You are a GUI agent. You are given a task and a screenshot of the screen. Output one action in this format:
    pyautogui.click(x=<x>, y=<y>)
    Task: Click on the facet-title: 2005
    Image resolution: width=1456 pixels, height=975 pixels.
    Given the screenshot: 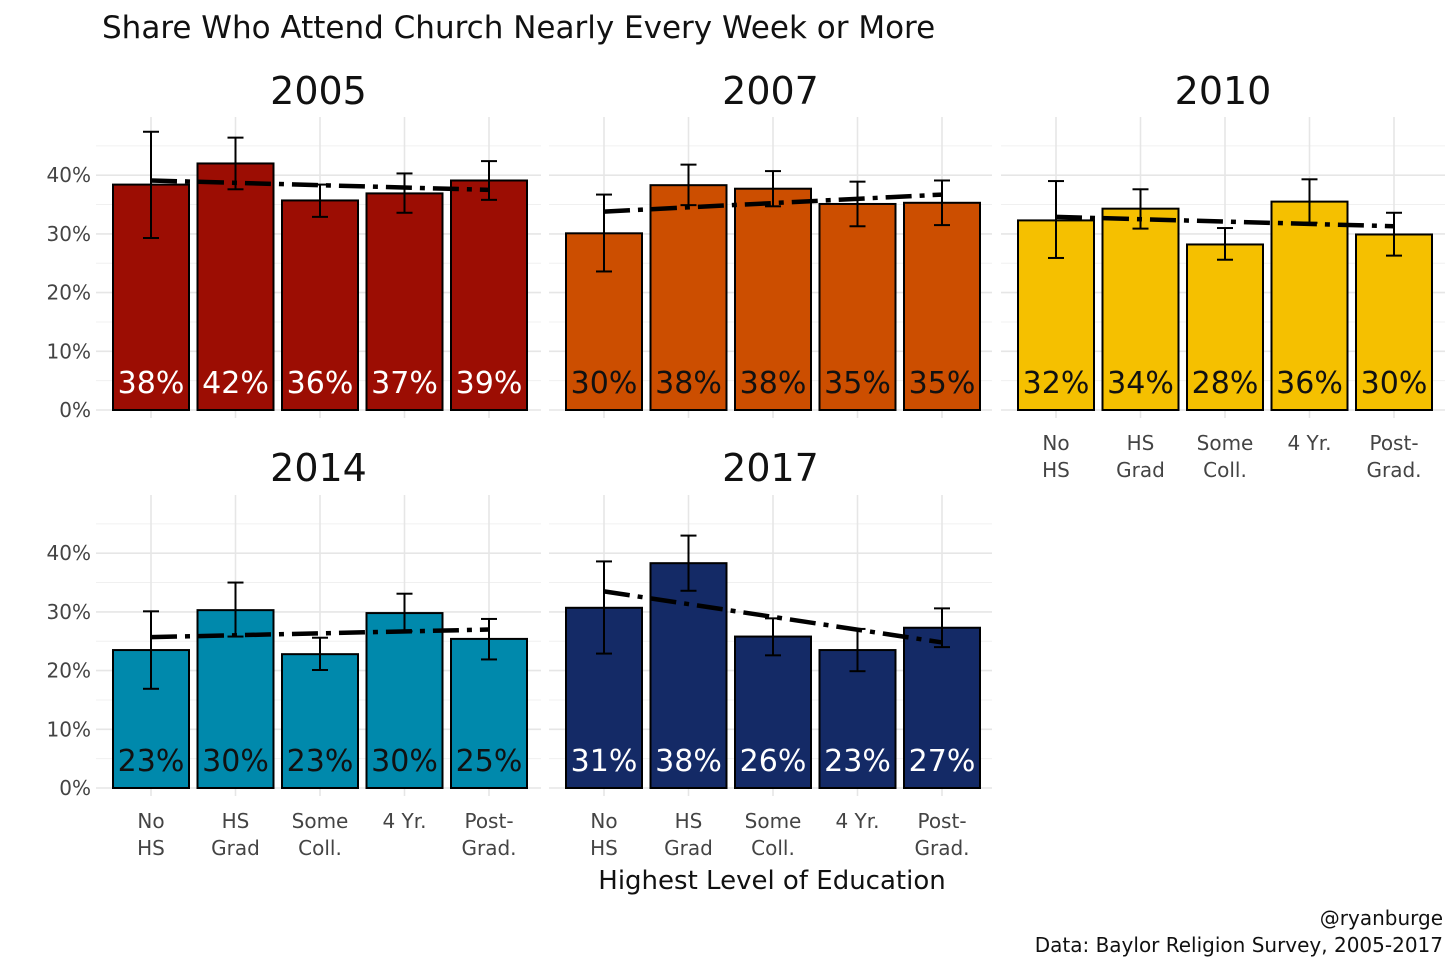 What is the action you would take?
    pyautogui.click(x=318, y=91)
    